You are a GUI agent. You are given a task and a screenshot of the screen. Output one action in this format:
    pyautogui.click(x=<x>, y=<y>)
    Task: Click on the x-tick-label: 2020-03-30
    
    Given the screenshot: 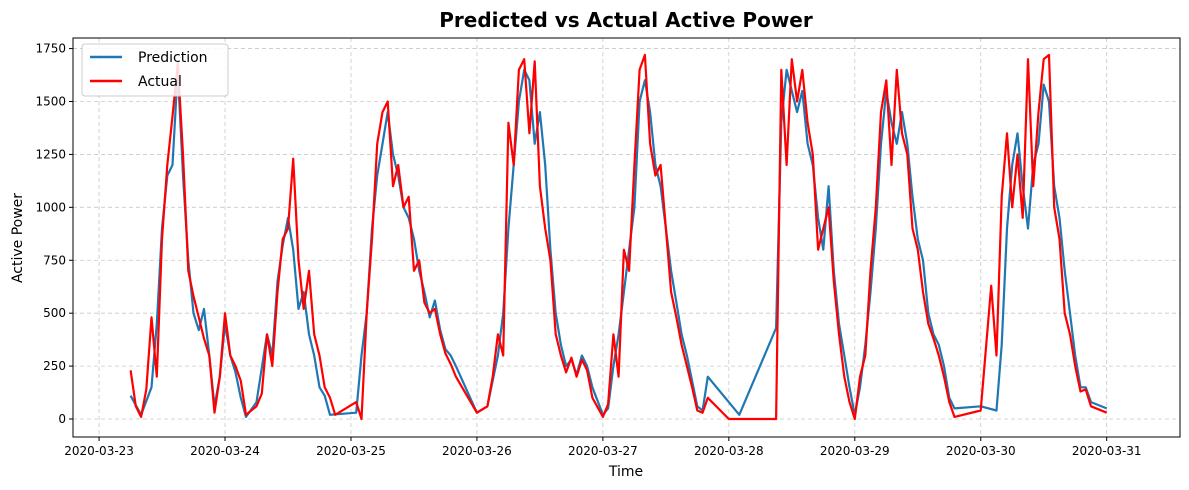 What is the action you would take?
    pyautogui.click(x=981, y=451)
    